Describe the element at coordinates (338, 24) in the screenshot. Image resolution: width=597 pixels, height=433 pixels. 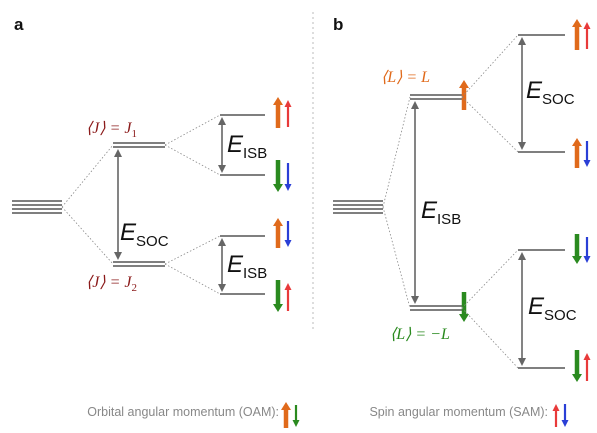
I see `panel-letter: b` at that location.